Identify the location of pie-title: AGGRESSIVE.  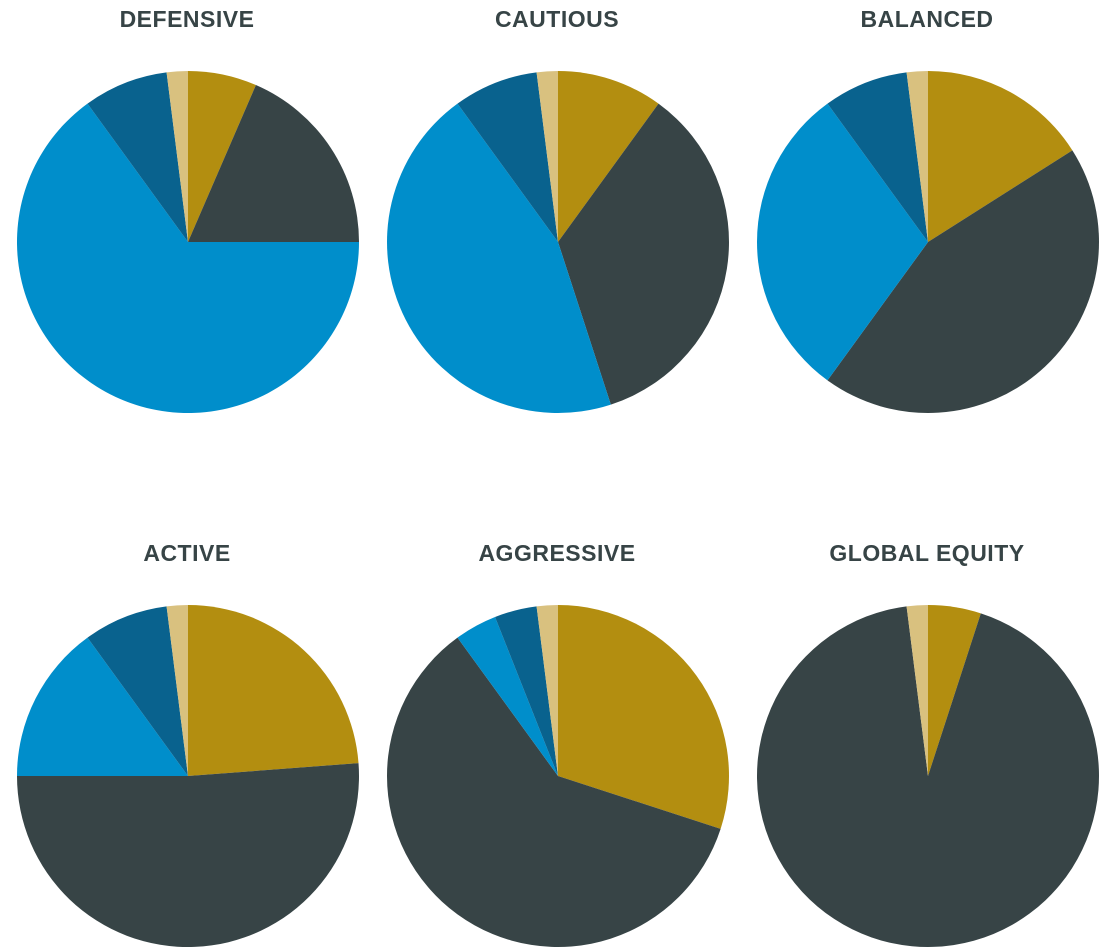
(557, 553).